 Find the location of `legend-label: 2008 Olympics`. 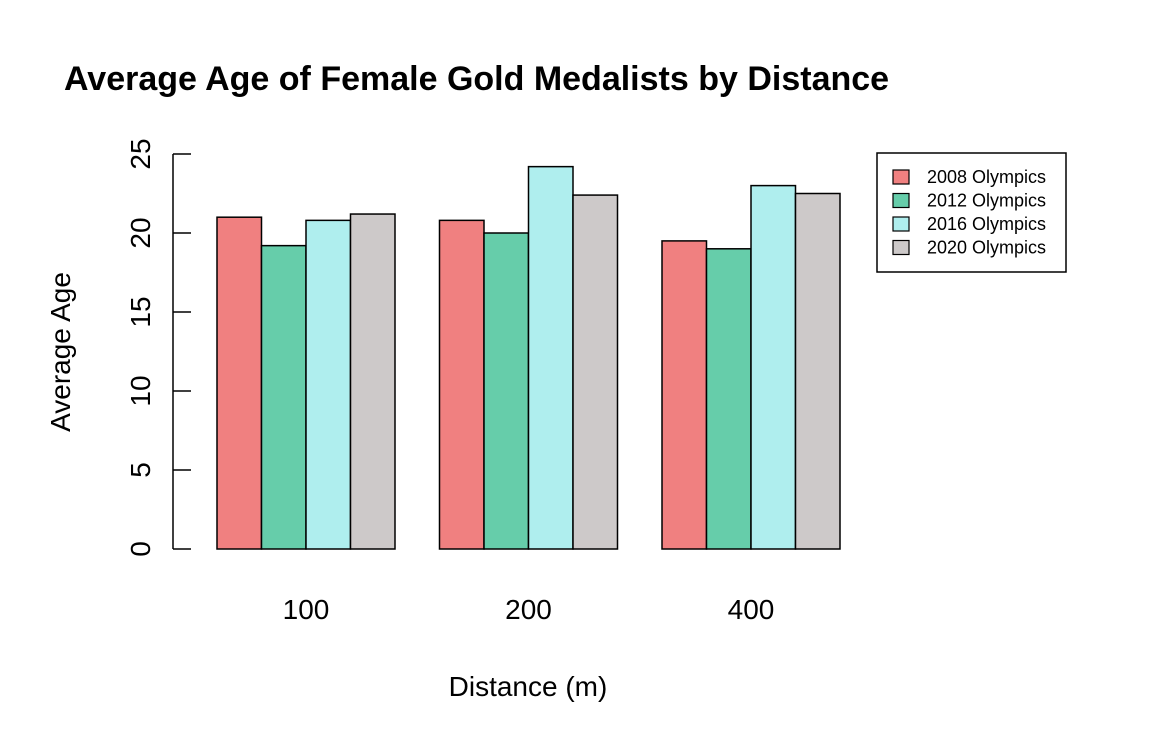

legend-label: 2008 Olympics is located at coordinates (986, 177).